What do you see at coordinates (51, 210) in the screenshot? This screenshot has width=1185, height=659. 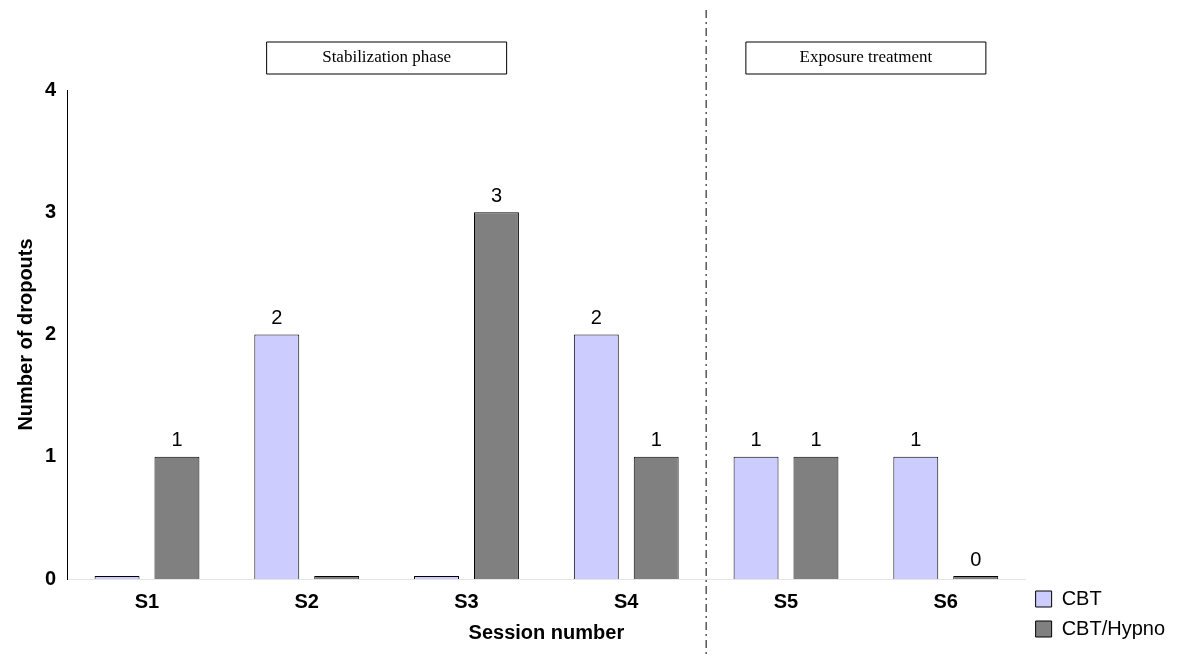 I see `y-tick-label: 3` at bounding box center [51, 210].